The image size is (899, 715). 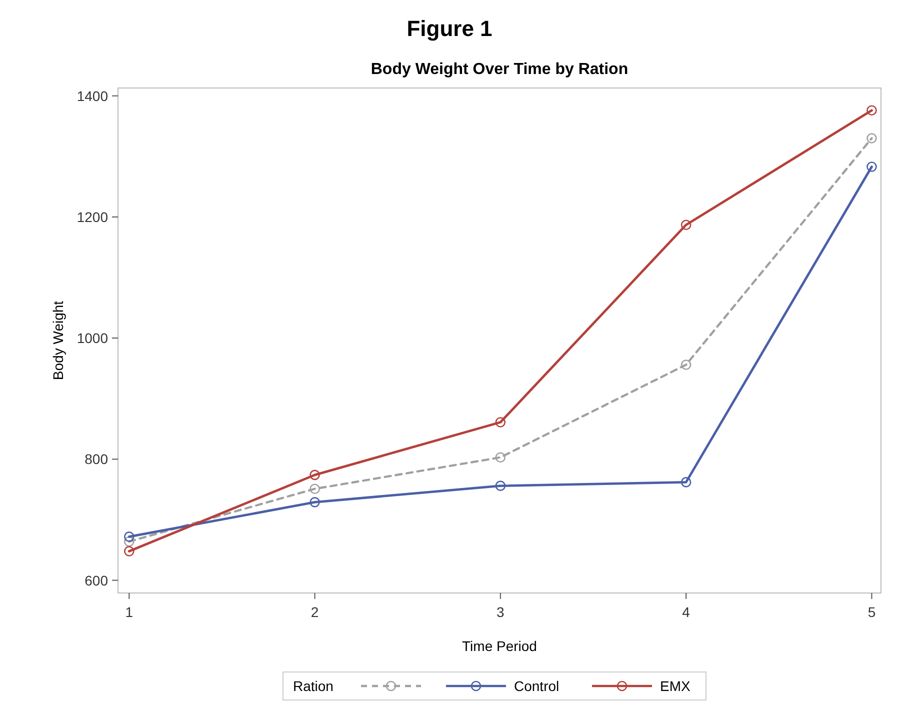 I want to click on y-tick-label: 600, so click(x=96, y=580).